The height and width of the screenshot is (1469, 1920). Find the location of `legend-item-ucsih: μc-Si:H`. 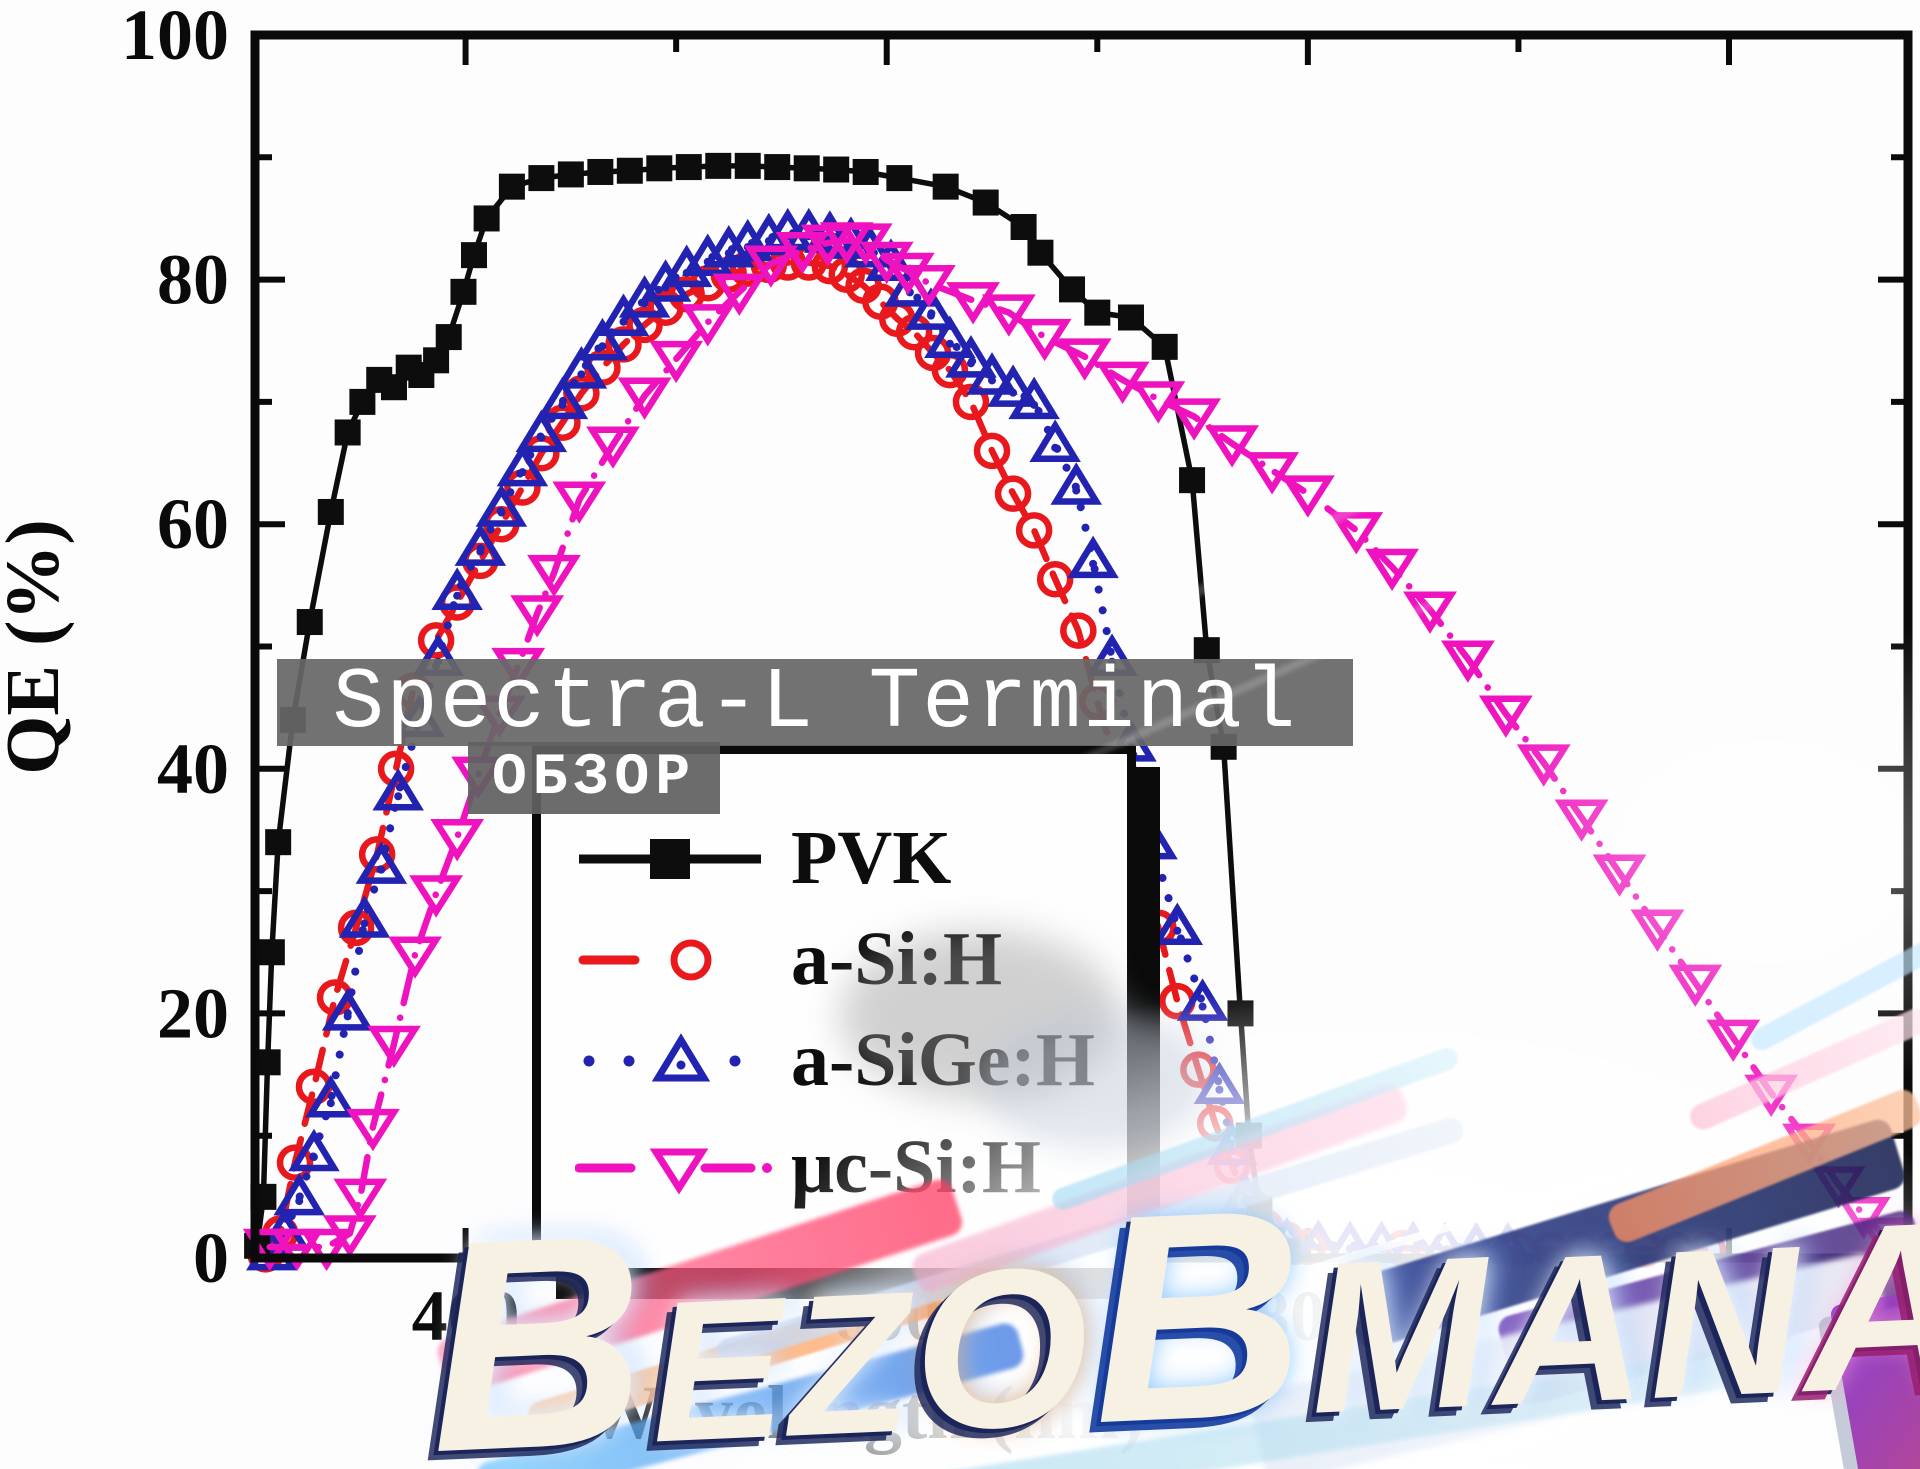

legend-item-ucsih: μc-Si:H is located at coordinates (851, 1167).